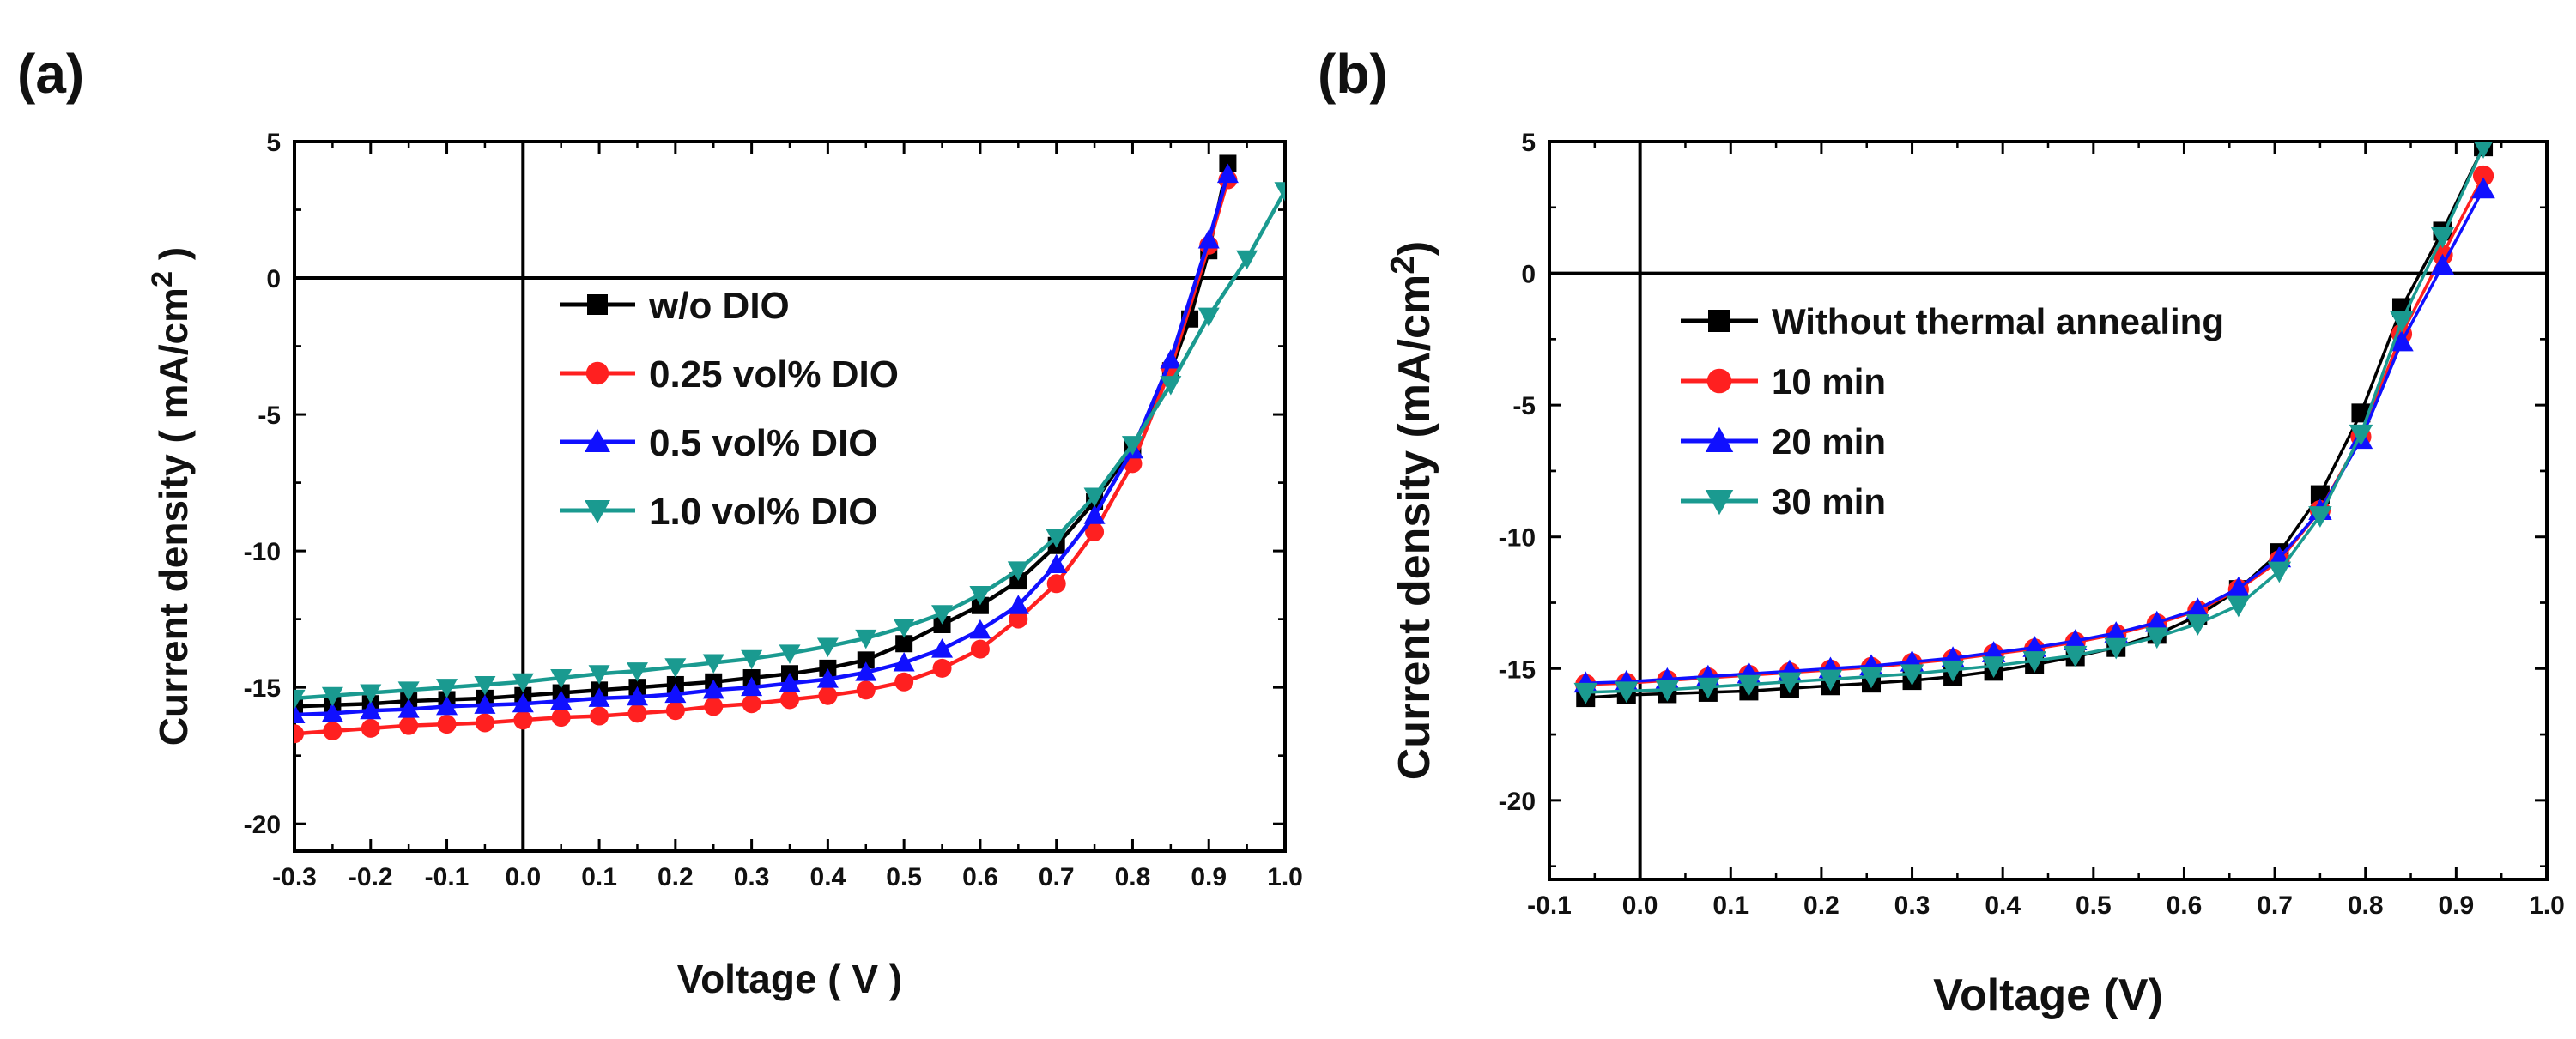 Image resolution: width=2576 pixels, height=1039 pixels. What do you see at coordinates (2366, 906) in the screenshot?
I see `panel-b-xtick-label: 0.8` at bounding box center [2366, 906].